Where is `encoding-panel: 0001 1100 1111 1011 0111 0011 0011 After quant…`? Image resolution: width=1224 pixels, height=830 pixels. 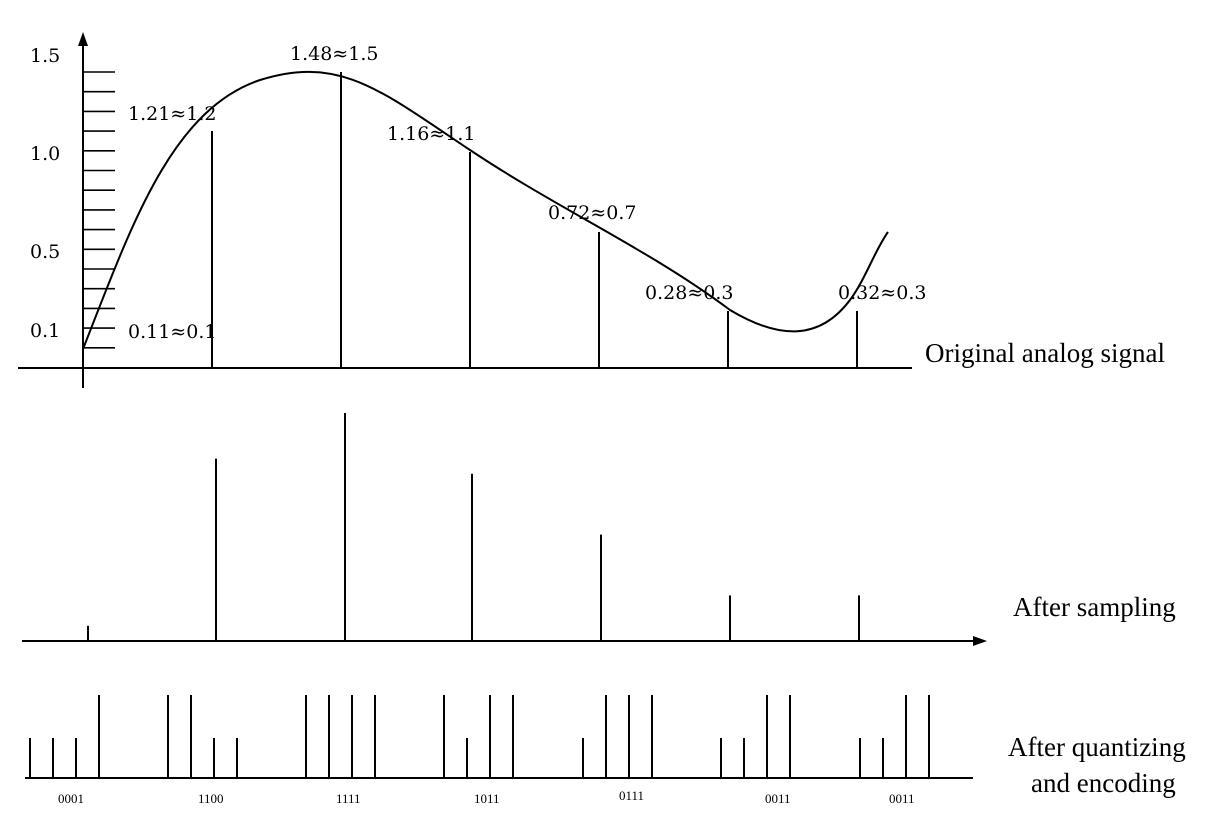
encoding-panel: 0001 1100 1111 1011 0111 0011 0011 After quant… is located at coordinates (605, 750).